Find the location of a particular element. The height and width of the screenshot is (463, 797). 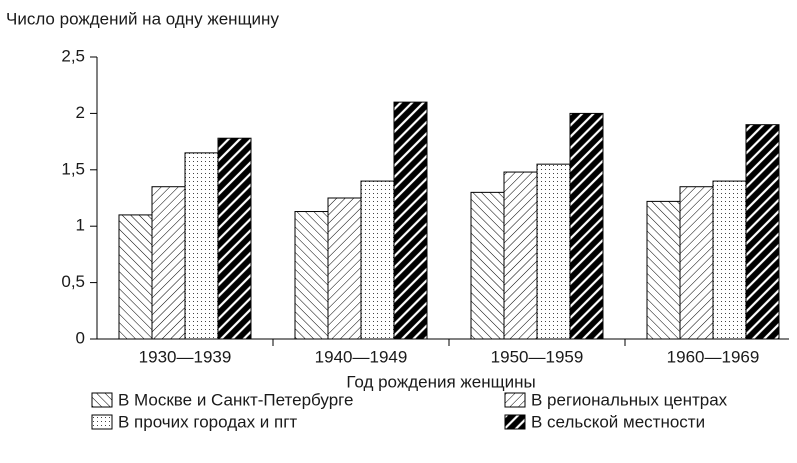

x-tick-label: 1950—1959 is located at coordinates (537, 356).